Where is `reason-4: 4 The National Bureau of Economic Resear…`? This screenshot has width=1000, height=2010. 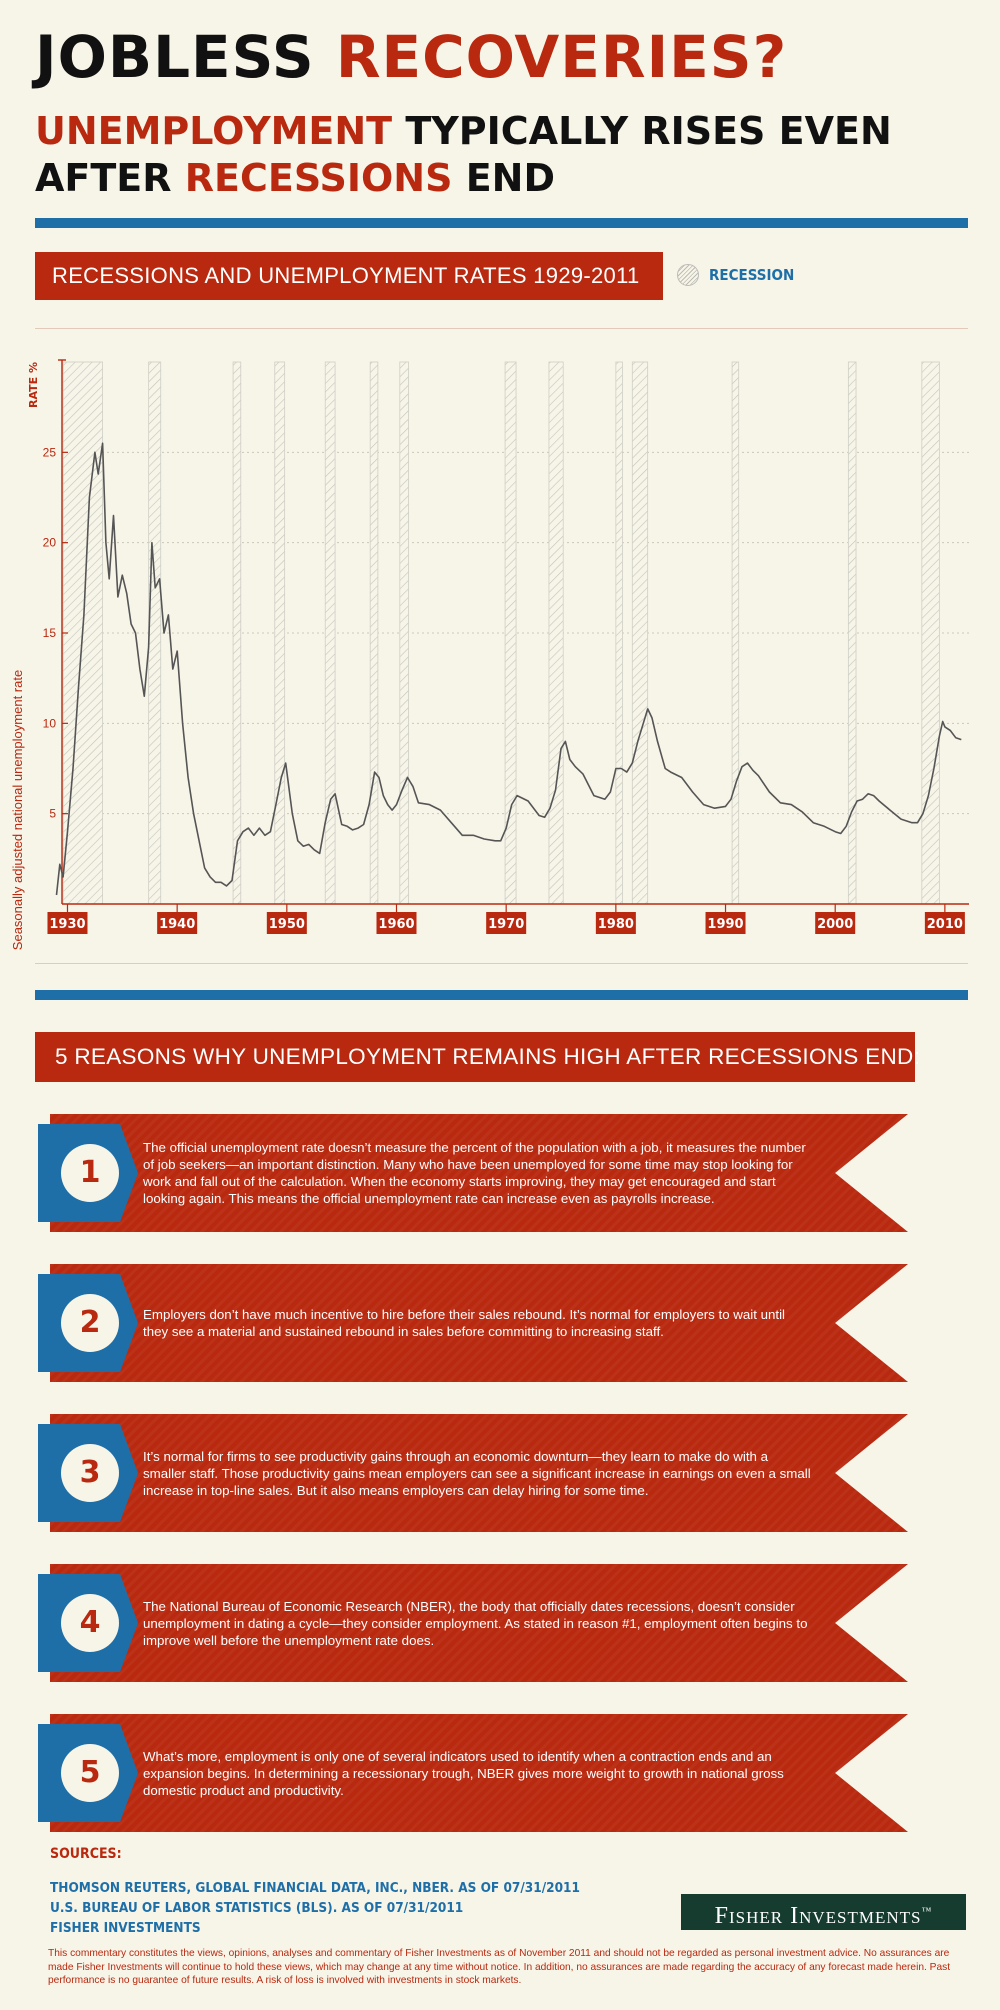 reason-4: 4 The National Bureau of Economic Resear… is located at coordinates (473, 1623).